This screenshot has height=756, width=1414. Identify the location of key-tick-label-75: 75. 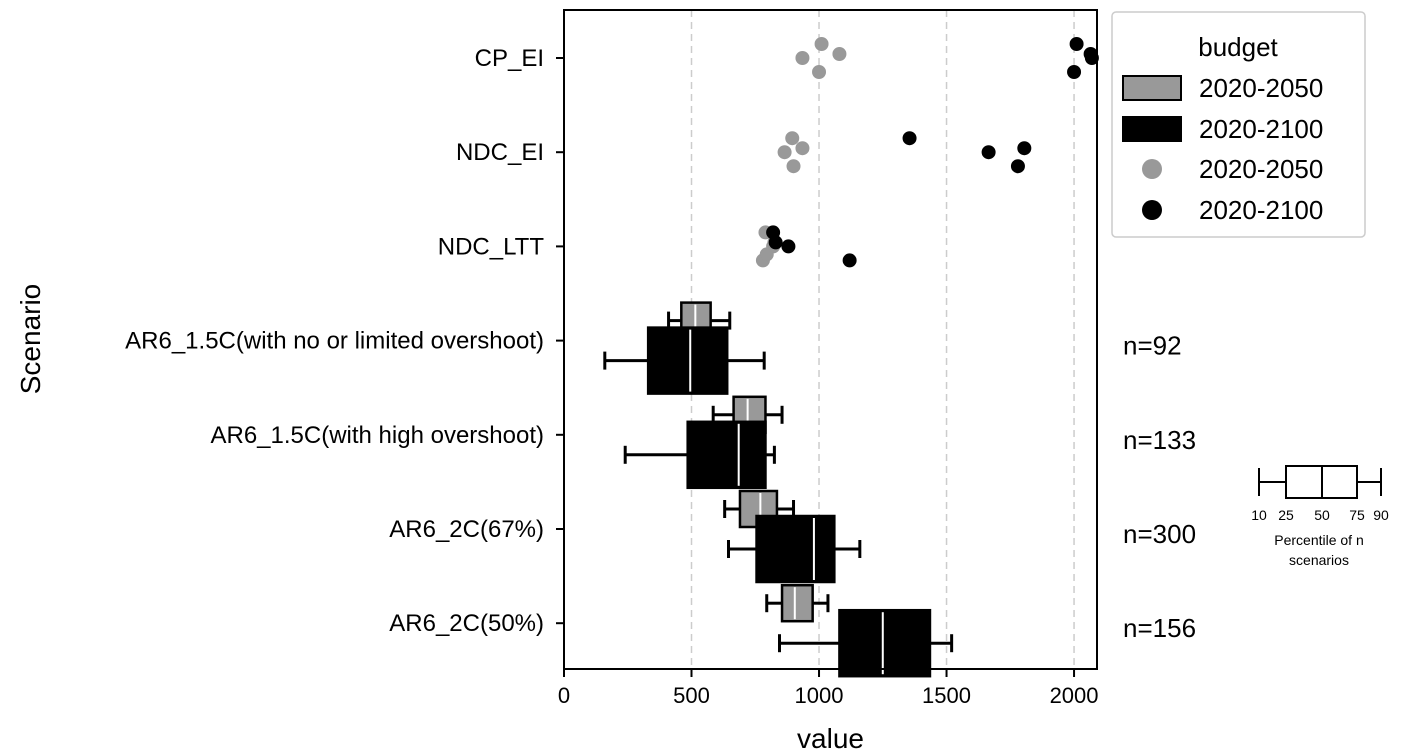
(1357, 515).